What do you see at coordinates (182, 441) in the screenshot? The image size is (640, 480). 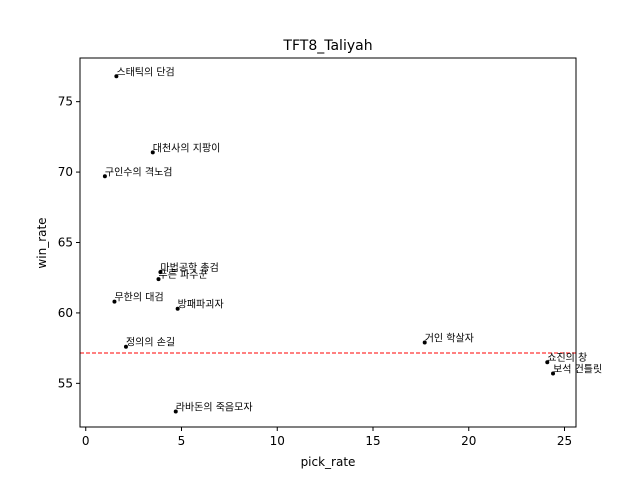 I see `x-tick-label: 5` at bounding box center [182, 441].